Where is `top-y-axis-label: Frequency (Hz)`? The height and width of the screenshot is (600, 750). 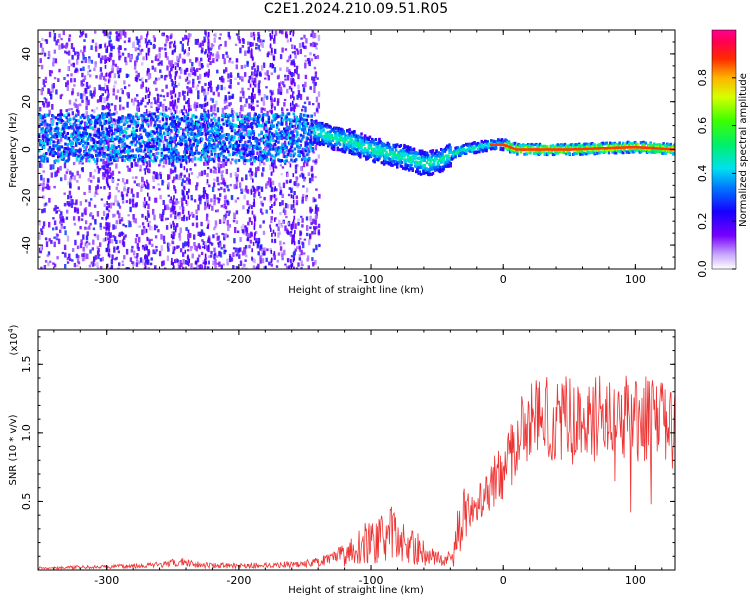 top-y-axis-label: Frequency (Hz) is located at coordinates (13, 150).